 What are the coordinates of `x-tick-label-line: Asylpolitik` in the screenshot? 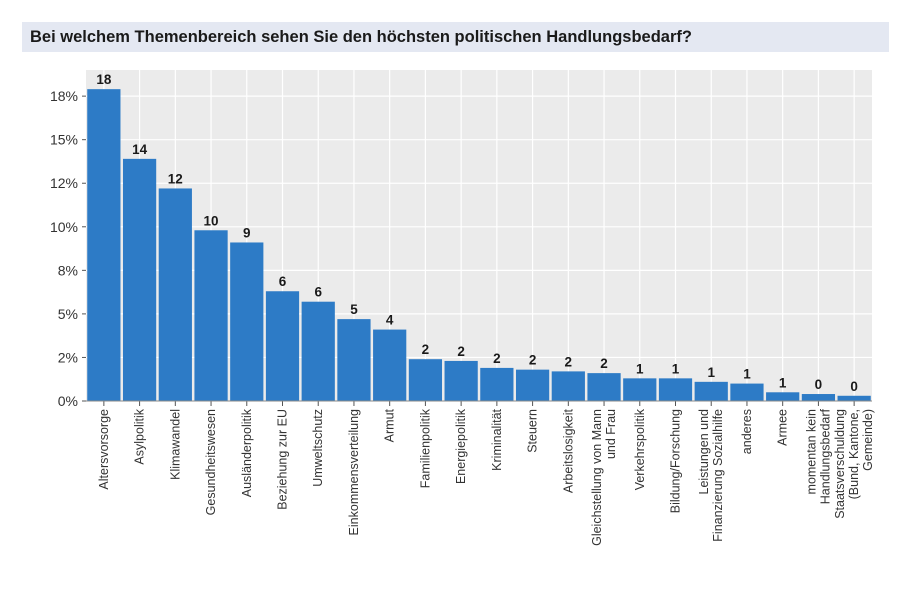 It's located at (140, 436).